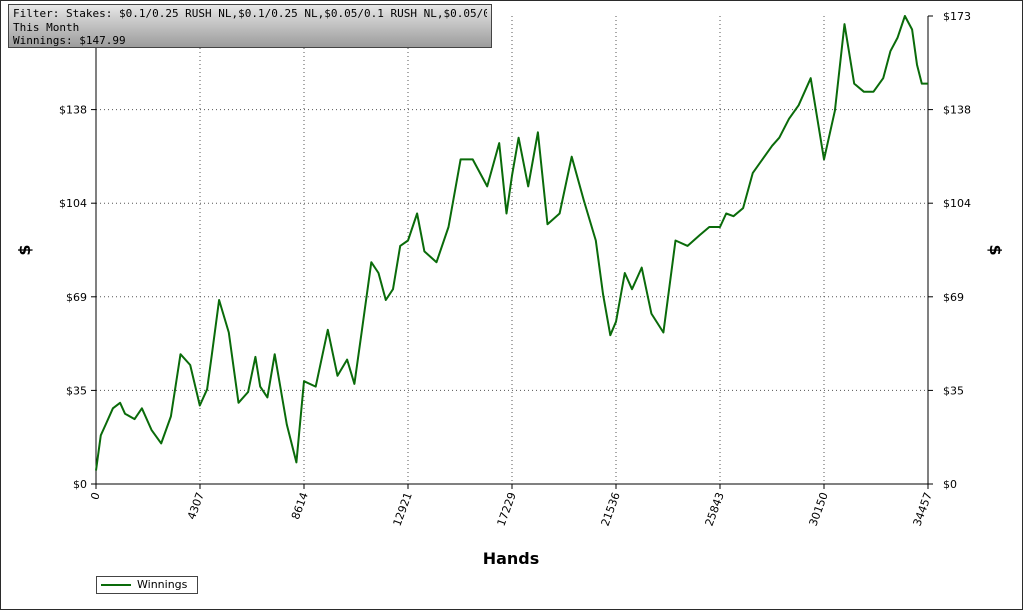  I want to click on y-tick-label-left: $0, so click(80, 484).